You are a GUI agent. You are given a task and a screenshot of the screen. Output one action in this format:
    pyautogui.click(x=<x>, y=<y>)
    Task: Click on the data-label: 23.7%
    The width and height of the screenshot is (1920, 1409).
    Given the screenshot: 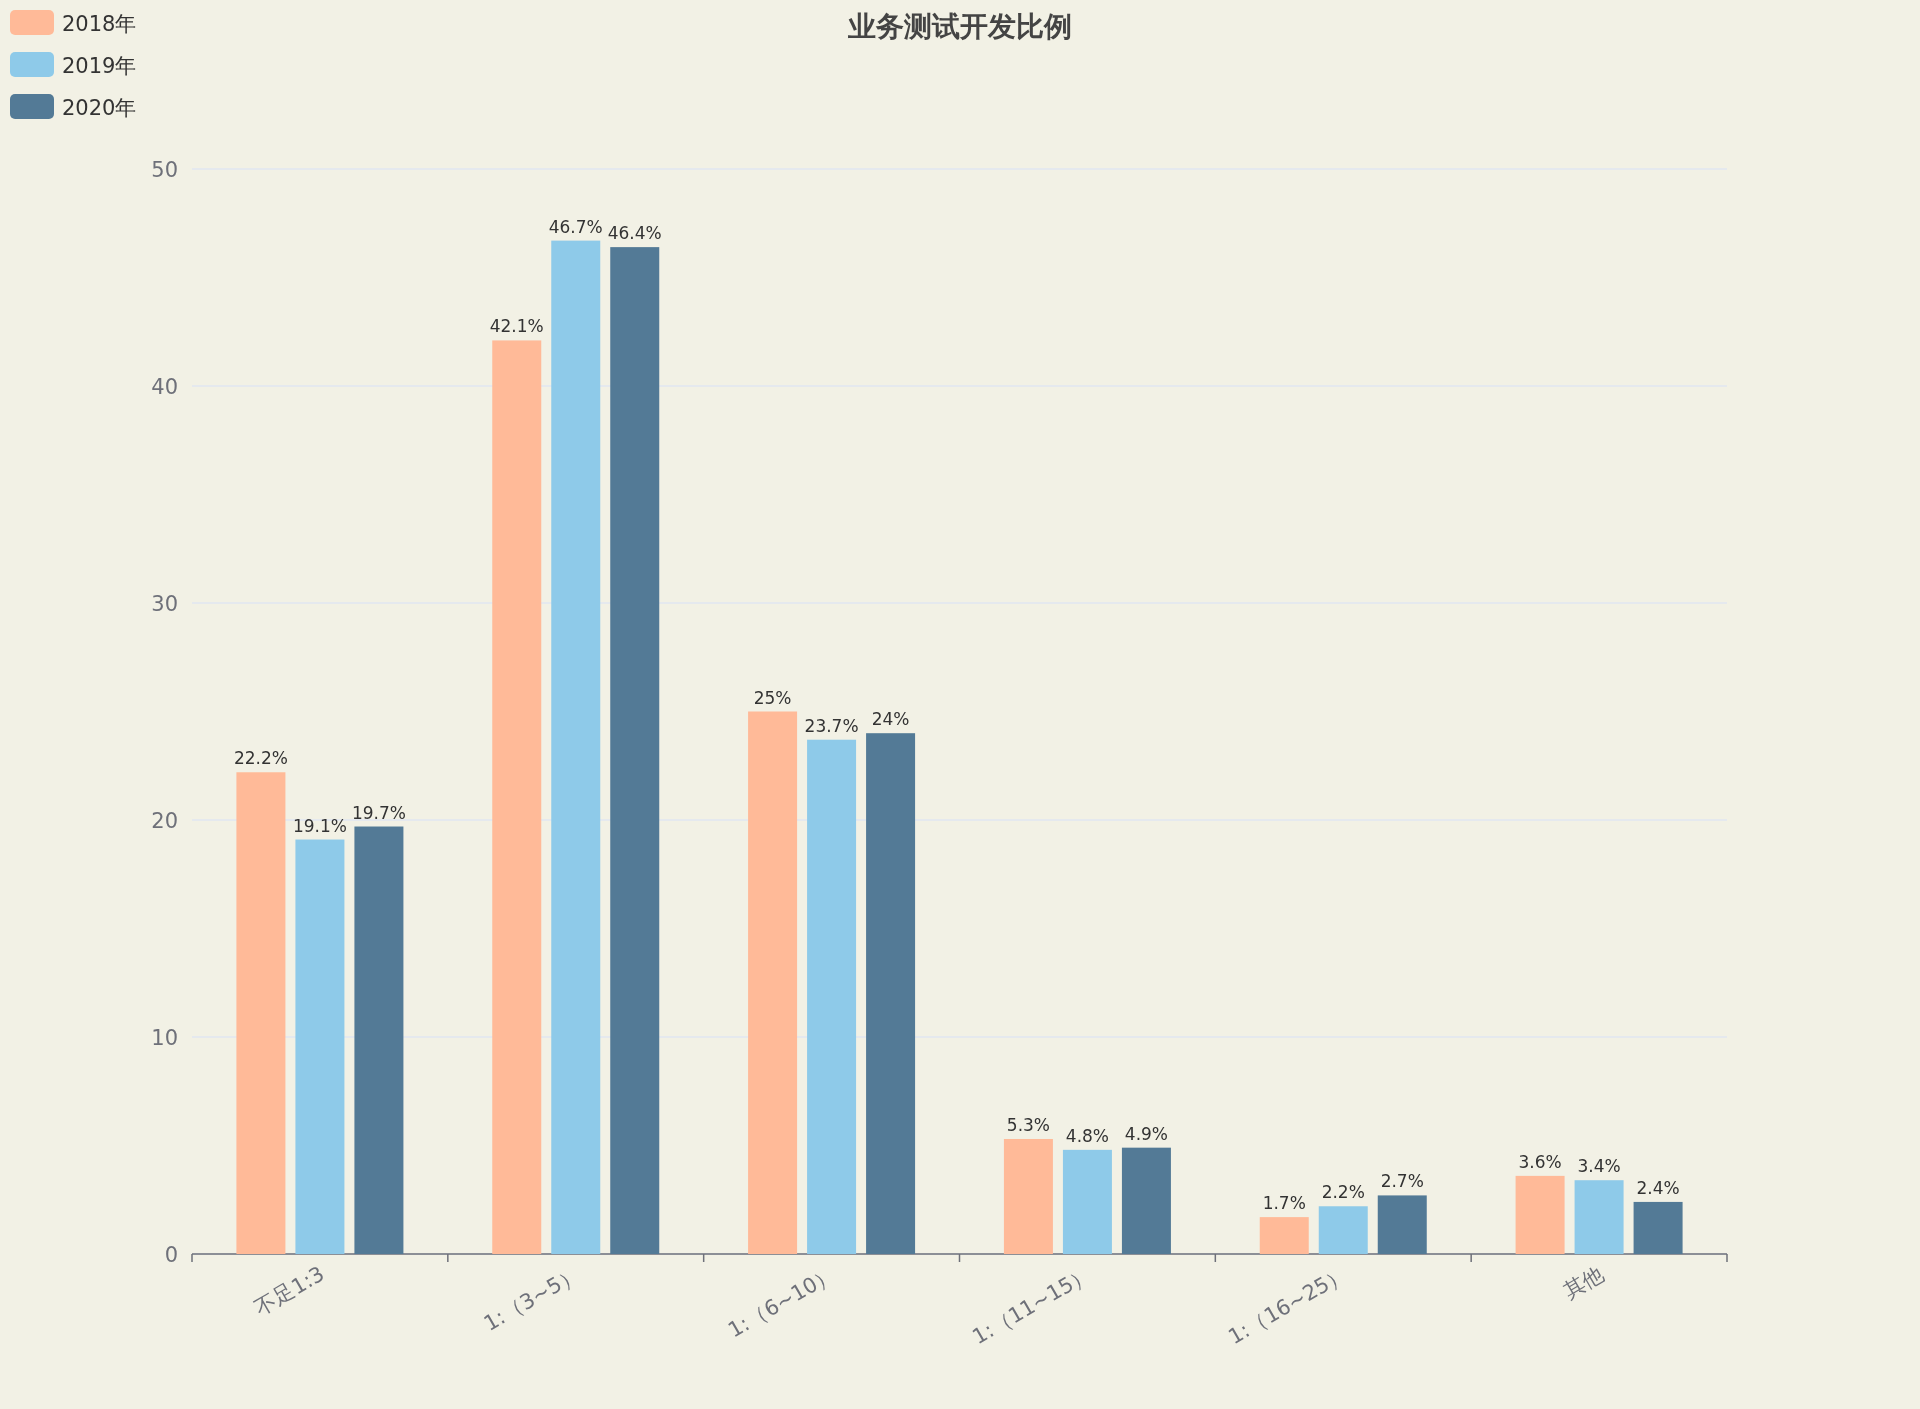 What is the action you would take?
    pyautogui.click(x=831, y=725)
    